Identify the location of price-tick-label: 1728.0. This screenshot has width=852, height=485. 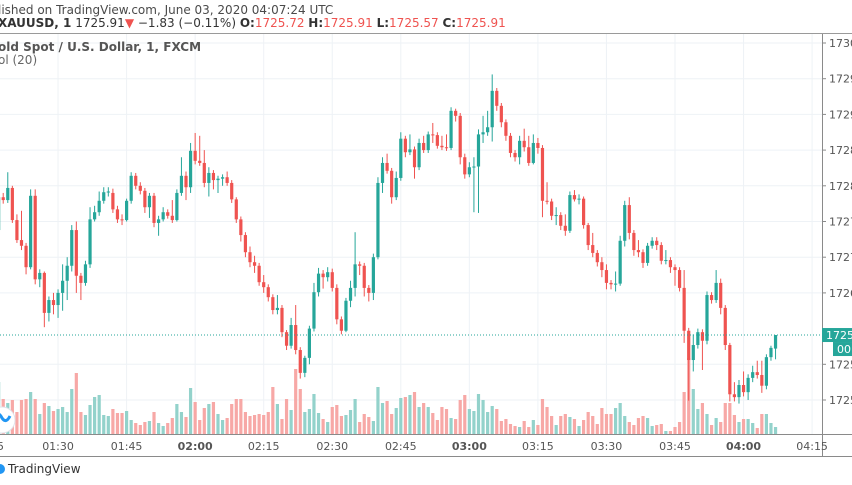
(840, 186).